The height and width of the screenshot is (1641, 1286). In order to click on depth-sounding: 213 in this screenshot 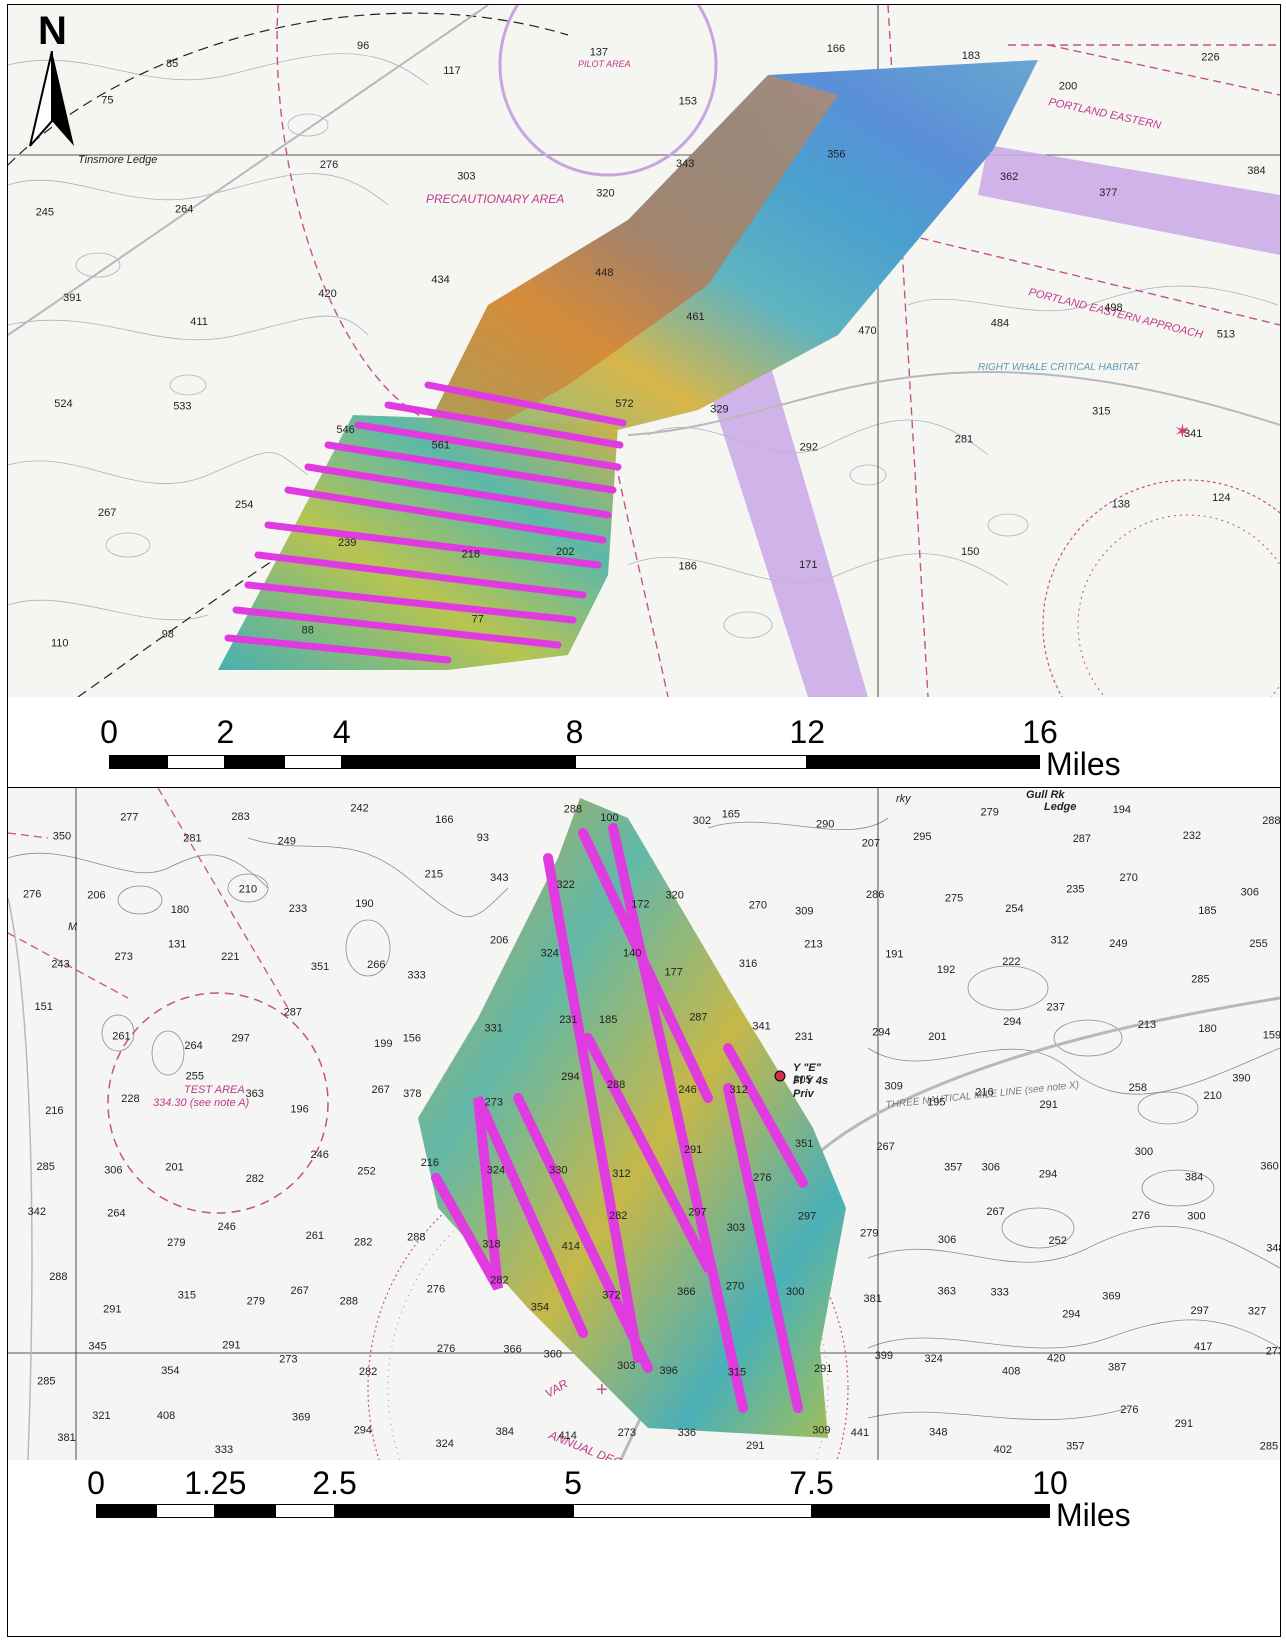, I will do `click(1147, 1025)`.